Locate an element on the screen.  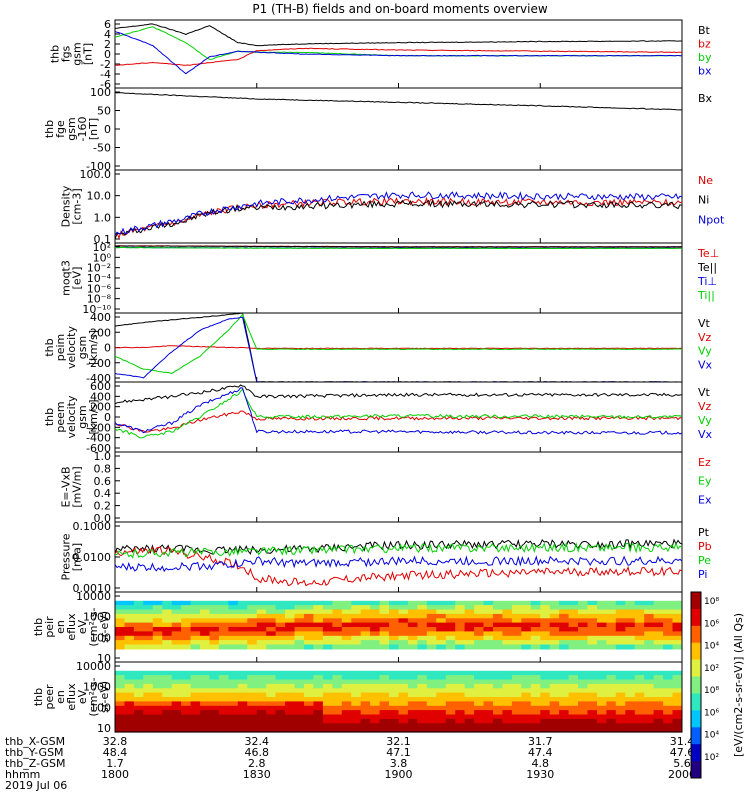
x-row-value: 32.4 is located at coordinates (257, 741).